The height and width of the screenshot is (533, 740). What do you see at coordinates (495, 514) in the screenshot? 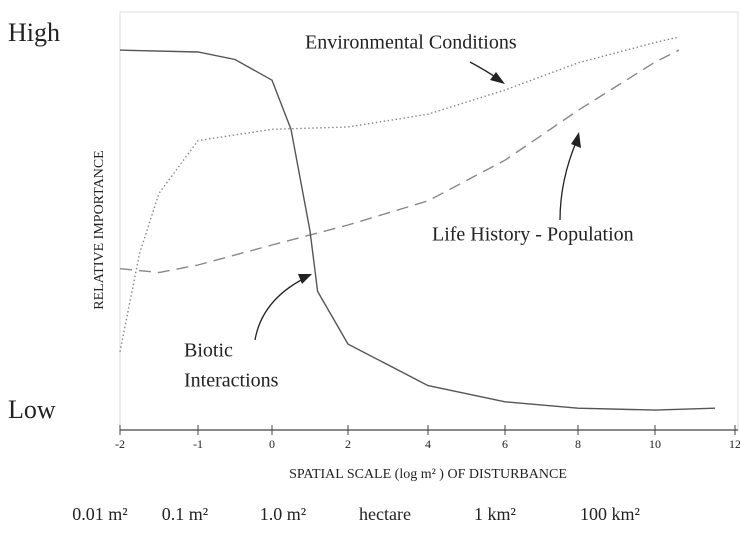
I see `scale-label: 1 km²` at bounding box center [495, 514].